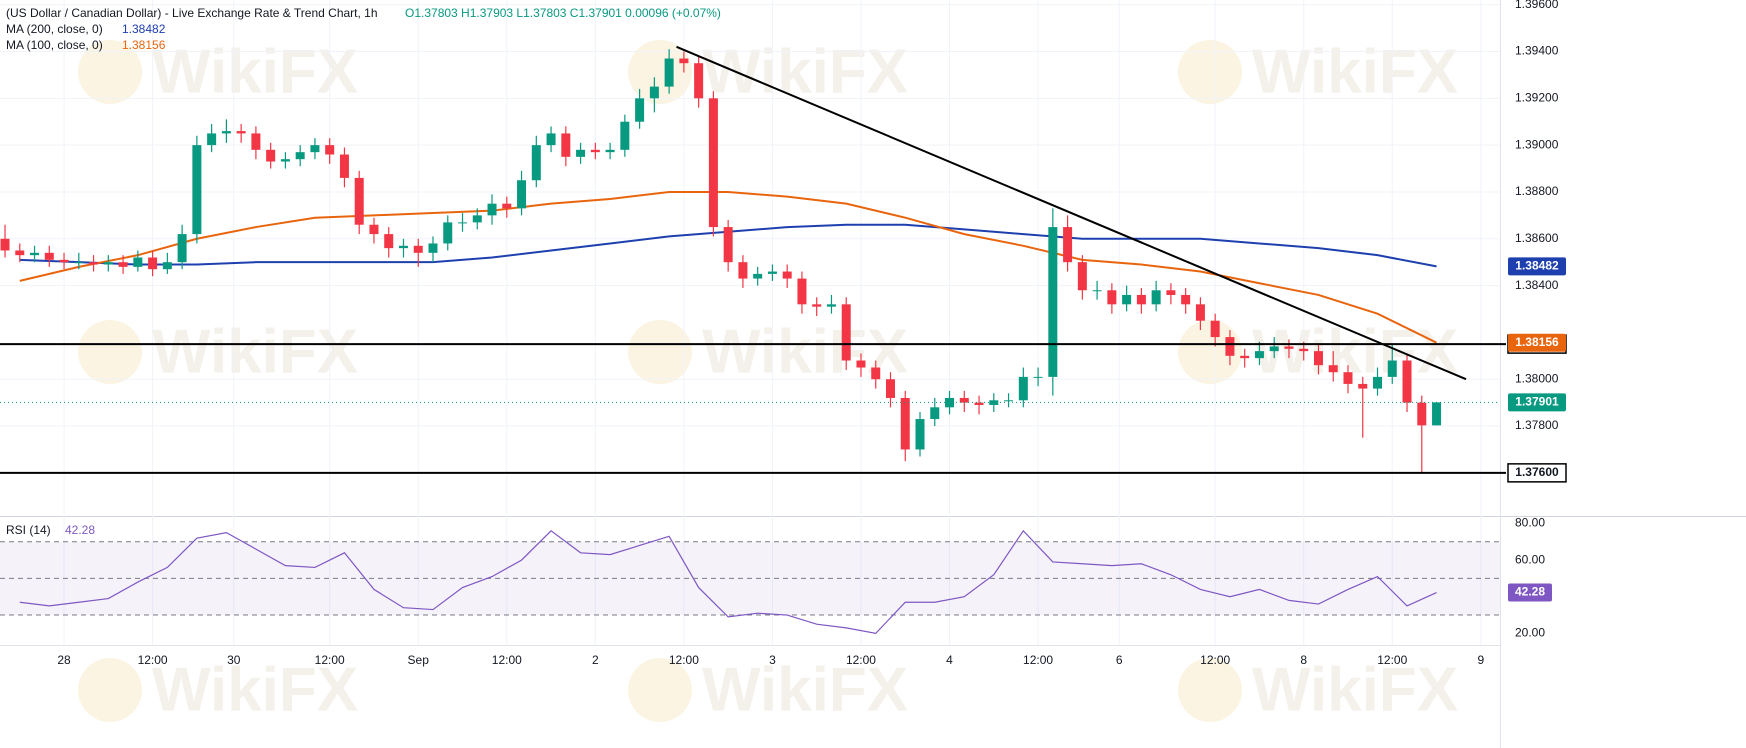  I want to click on last-price-tag, so click(1537, 402).